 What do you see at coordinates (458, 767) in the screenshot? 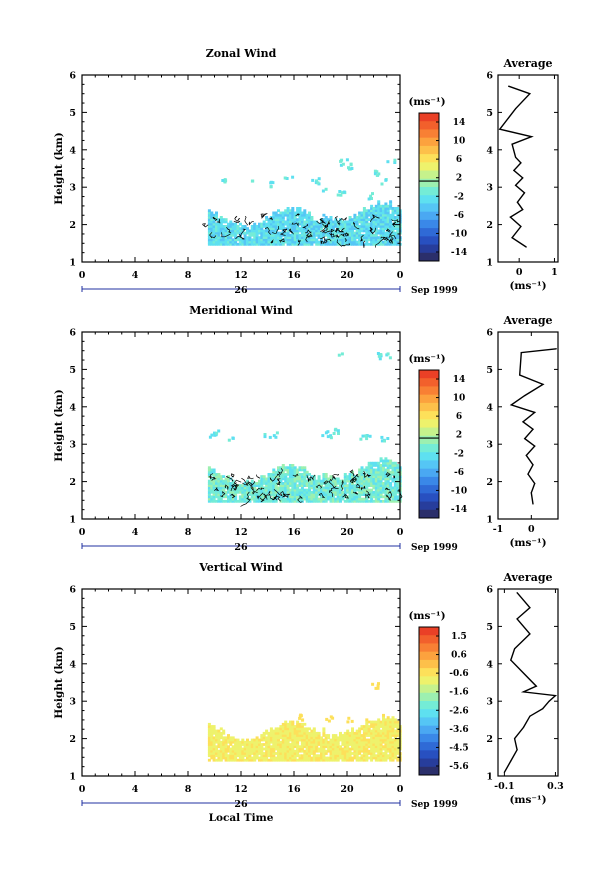
I see `colorbar-tick-label: -5.6` at bounding box center [458, 767].